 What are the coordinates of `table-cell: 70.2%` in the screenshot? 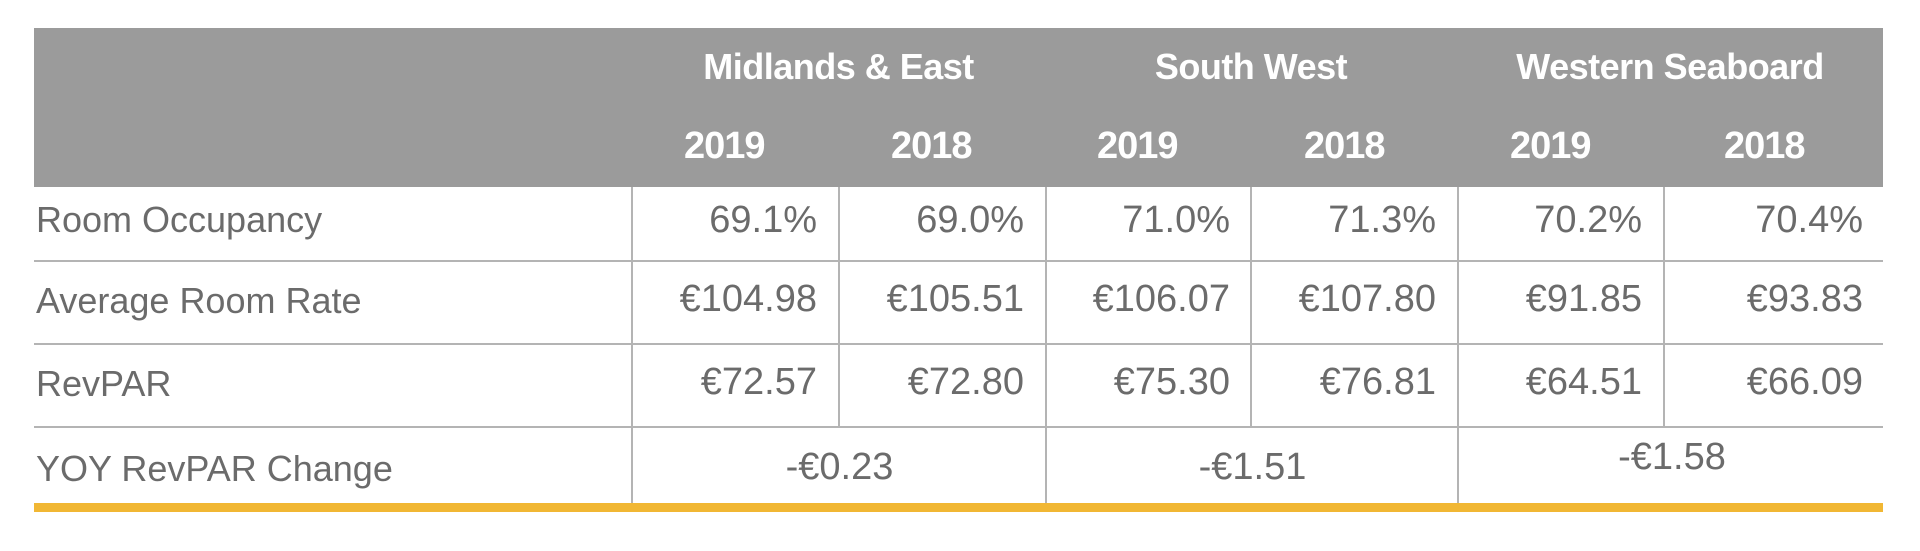 It's located at (1560, 223).